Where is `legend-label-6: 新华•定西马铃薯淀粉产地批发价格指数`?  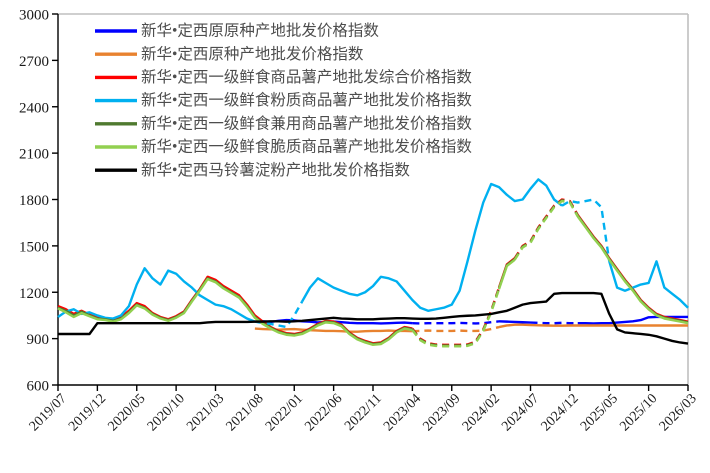
legend-label-6: 新华•定西马铃薯淀粉产地批发价格指数 is located at coordinates (275, 170).